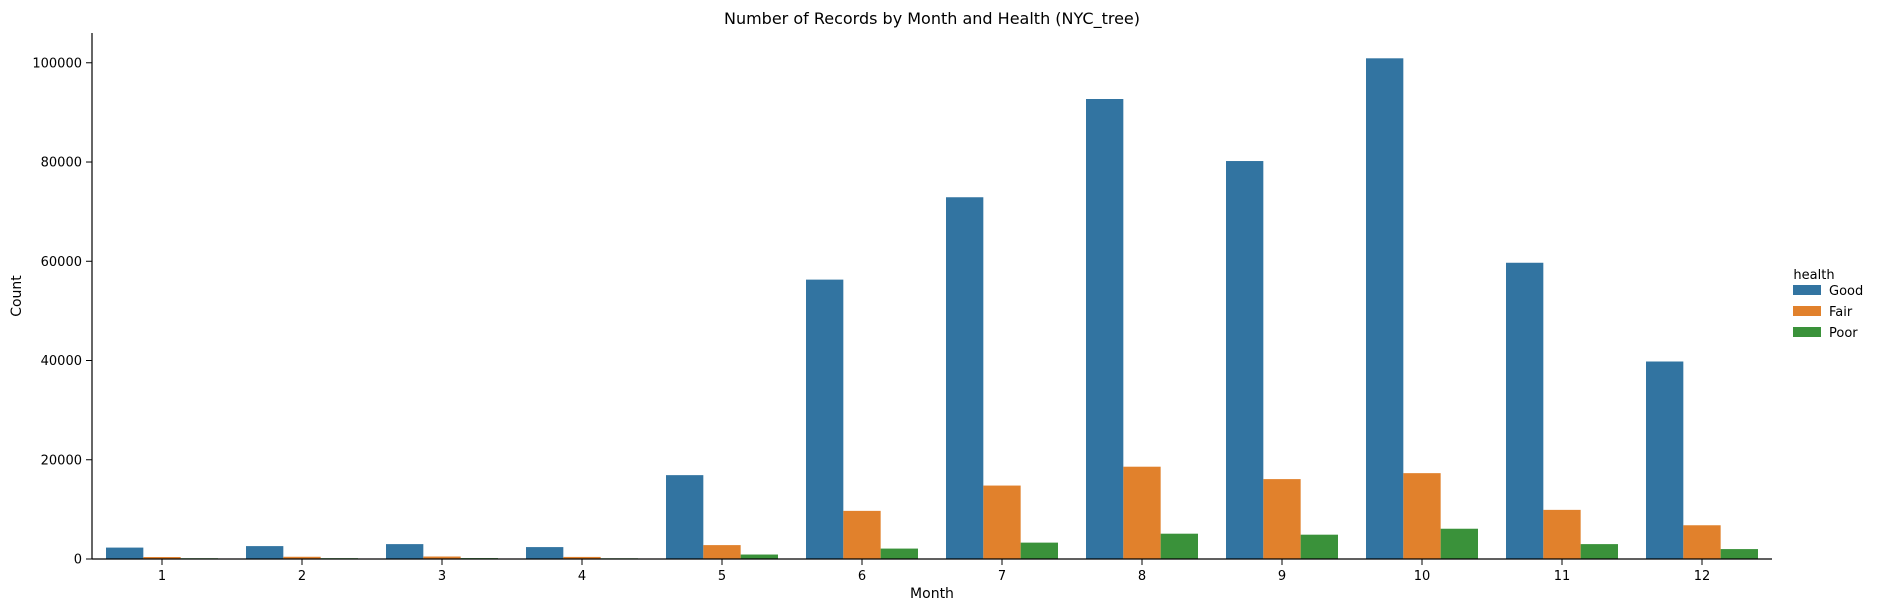  What do you see at coordinates (1282, 576) in the screenshot?
I see `x-tick-label: 9` at bounding box center [1282, 576].